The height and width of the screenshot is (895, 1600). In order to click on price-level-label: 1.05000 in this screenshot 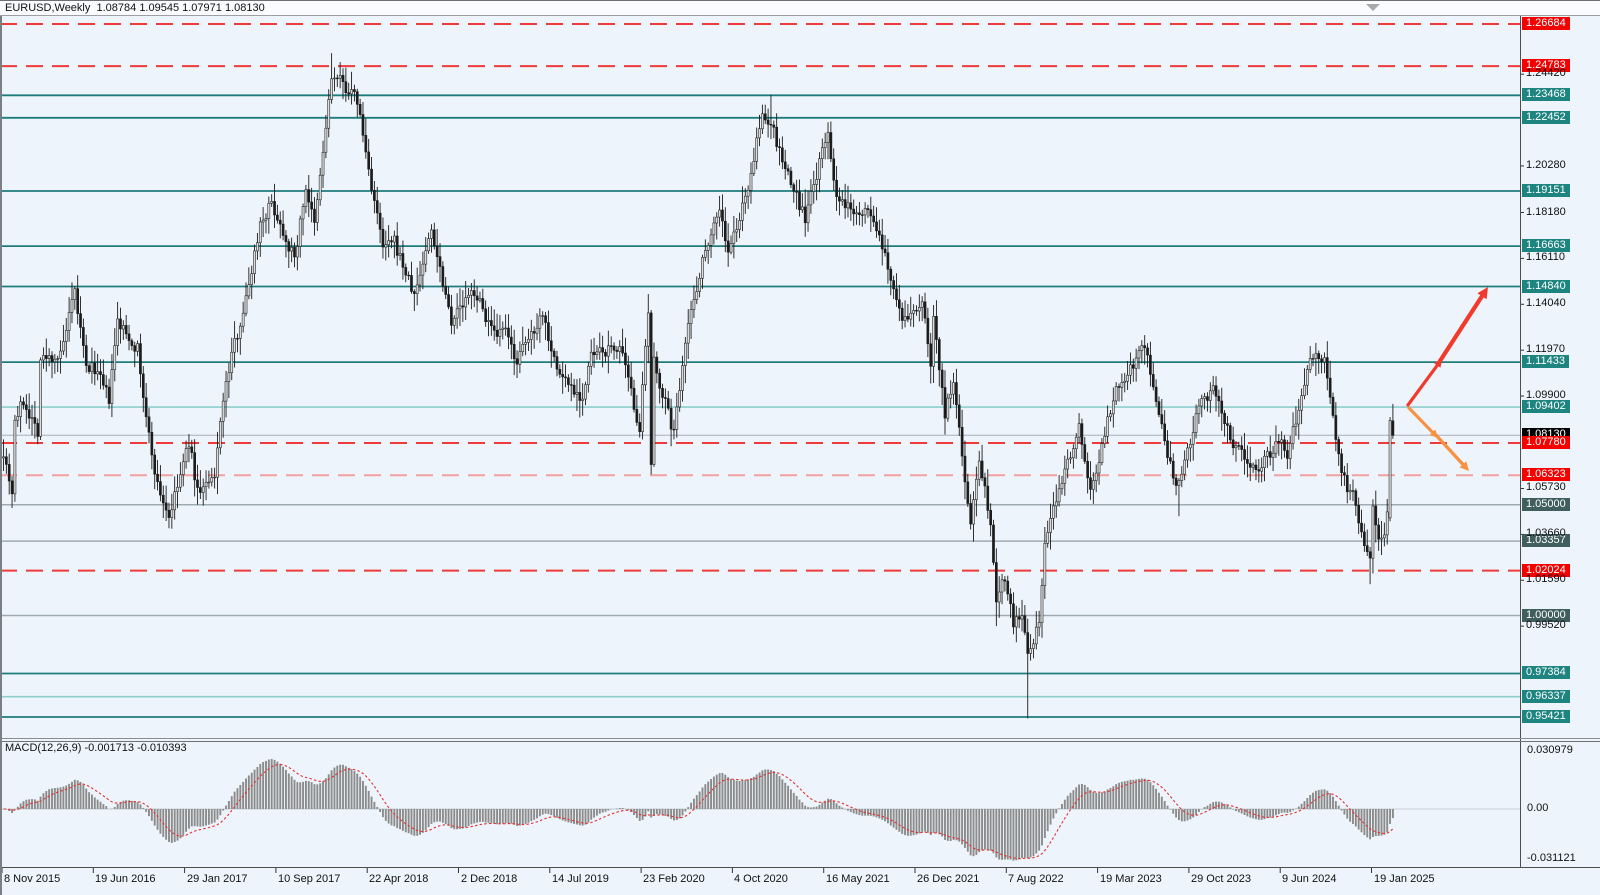, I will do `click(1546, 504)`.